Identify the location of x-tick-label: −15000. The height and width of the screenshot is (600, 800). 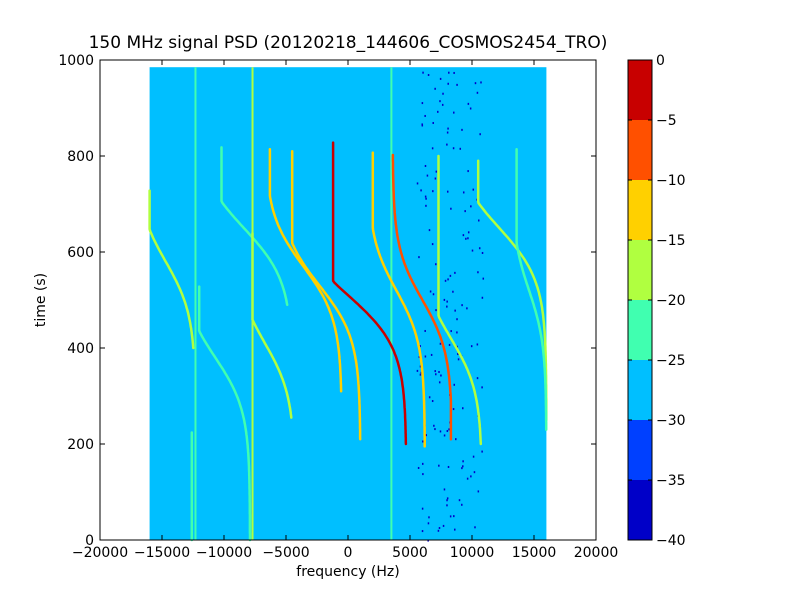
(162, 553).